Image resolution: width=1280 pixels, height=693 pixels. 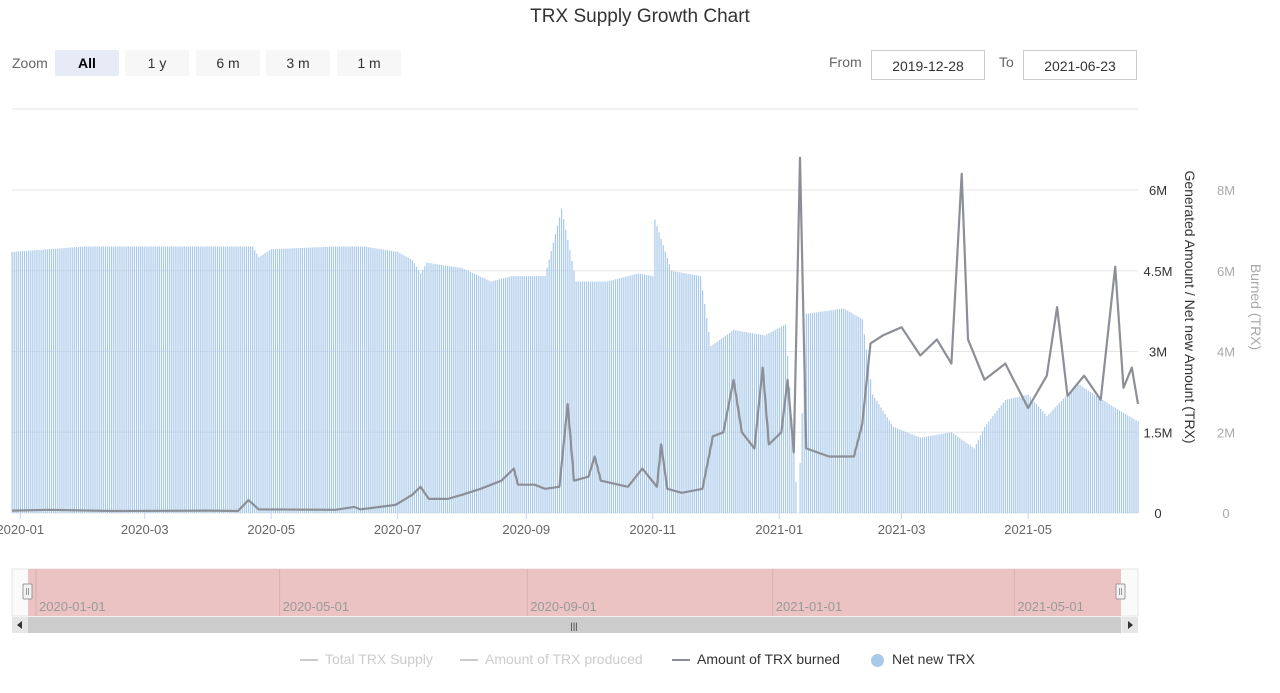 I want to click on scrollbar: |||, so click(x=575, y=625).